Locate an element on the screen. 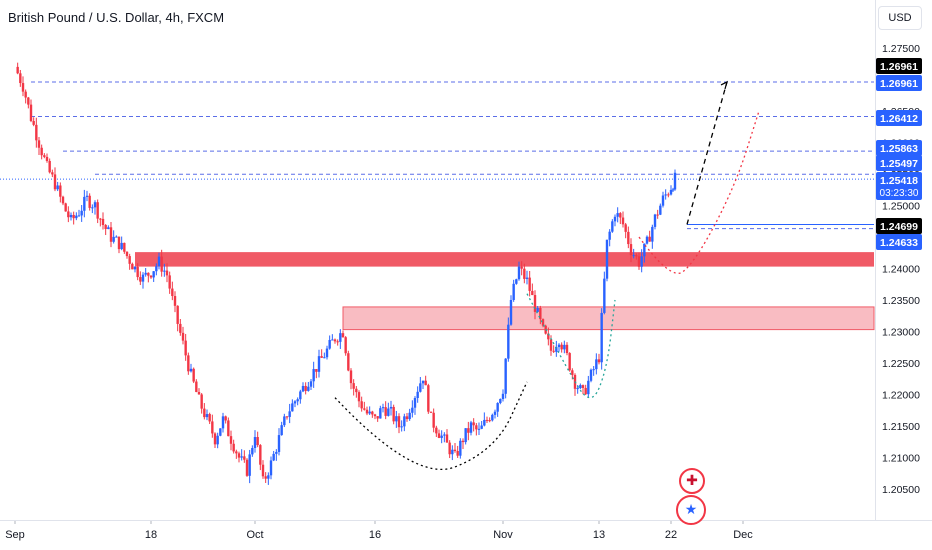 The height and width of the screenshot is (550, 932). price-label: 1.25863 is located at coordinates (899, 149).